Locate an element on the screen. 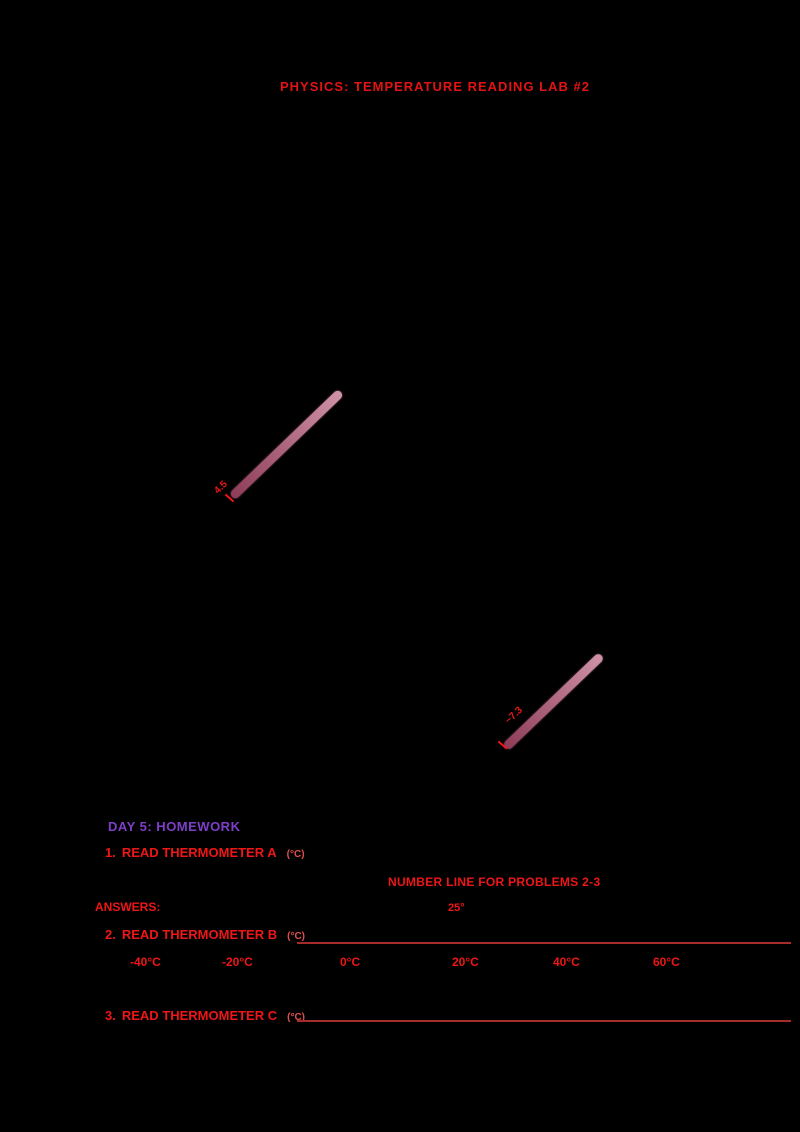 This screenshot has height=1132, width=800. question-3-unit: (°C) is located at coordinates (296, 1017).